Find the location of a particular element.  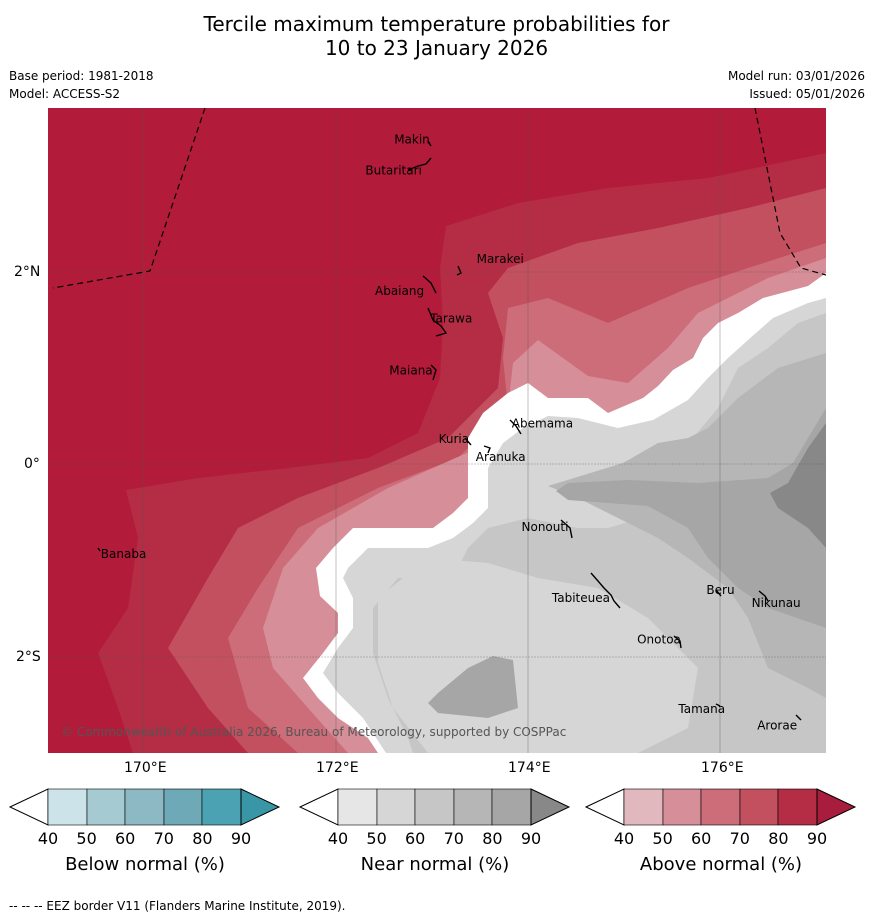

colorbar-below-label: Below normal (%) is located at coordinates (145, 864).